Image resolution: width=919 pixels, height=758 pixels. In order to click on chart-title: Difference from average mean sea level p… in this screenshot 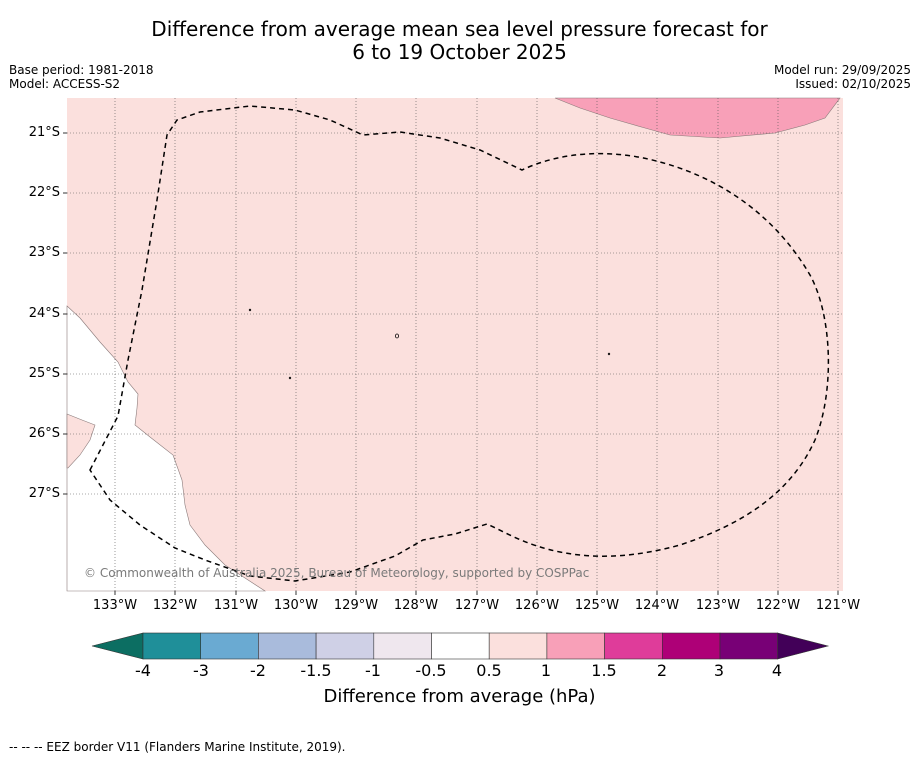, I will do `click(459, 41)`.